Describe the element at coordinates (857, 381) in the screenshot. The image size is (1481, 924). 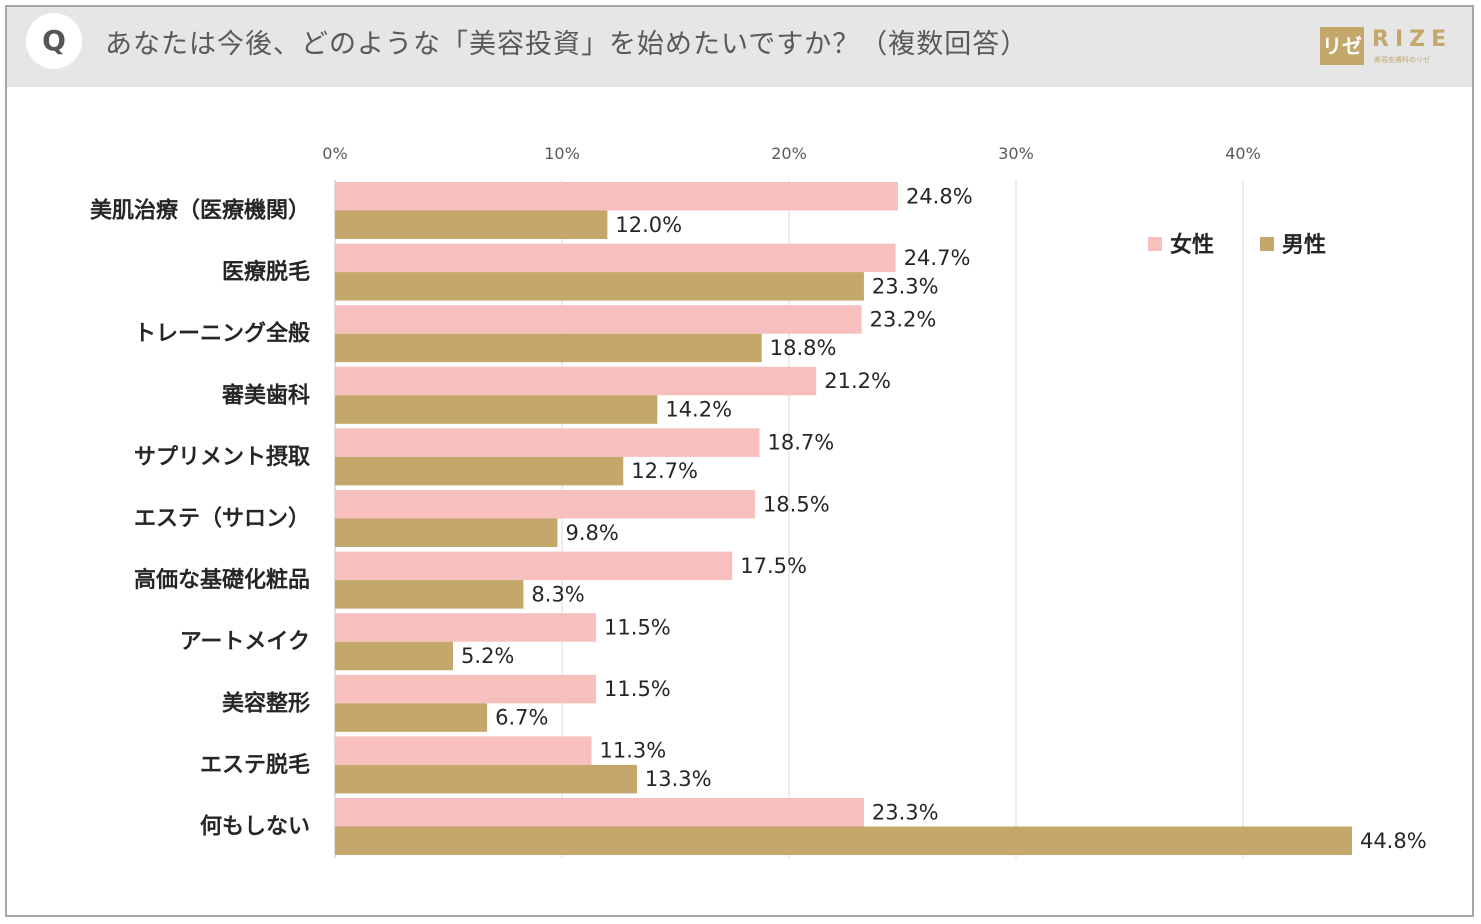
I see `data-label: 21.2%` at that location.